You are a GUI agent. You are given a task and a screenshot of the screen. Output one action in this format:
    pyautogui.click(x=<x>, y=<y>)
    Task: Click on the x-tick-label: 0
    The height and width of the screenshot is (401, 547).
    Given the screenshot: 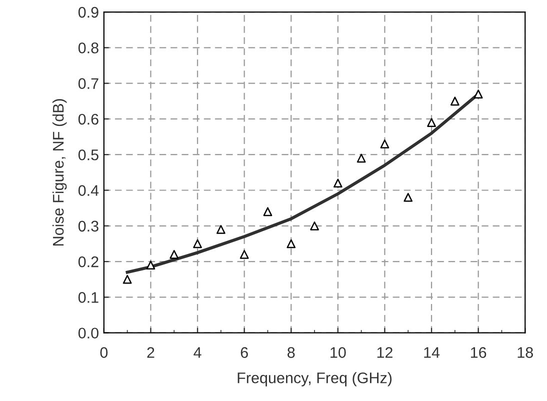 What is the action you would take?
    pyautogui.click(x=104, y=352)
    